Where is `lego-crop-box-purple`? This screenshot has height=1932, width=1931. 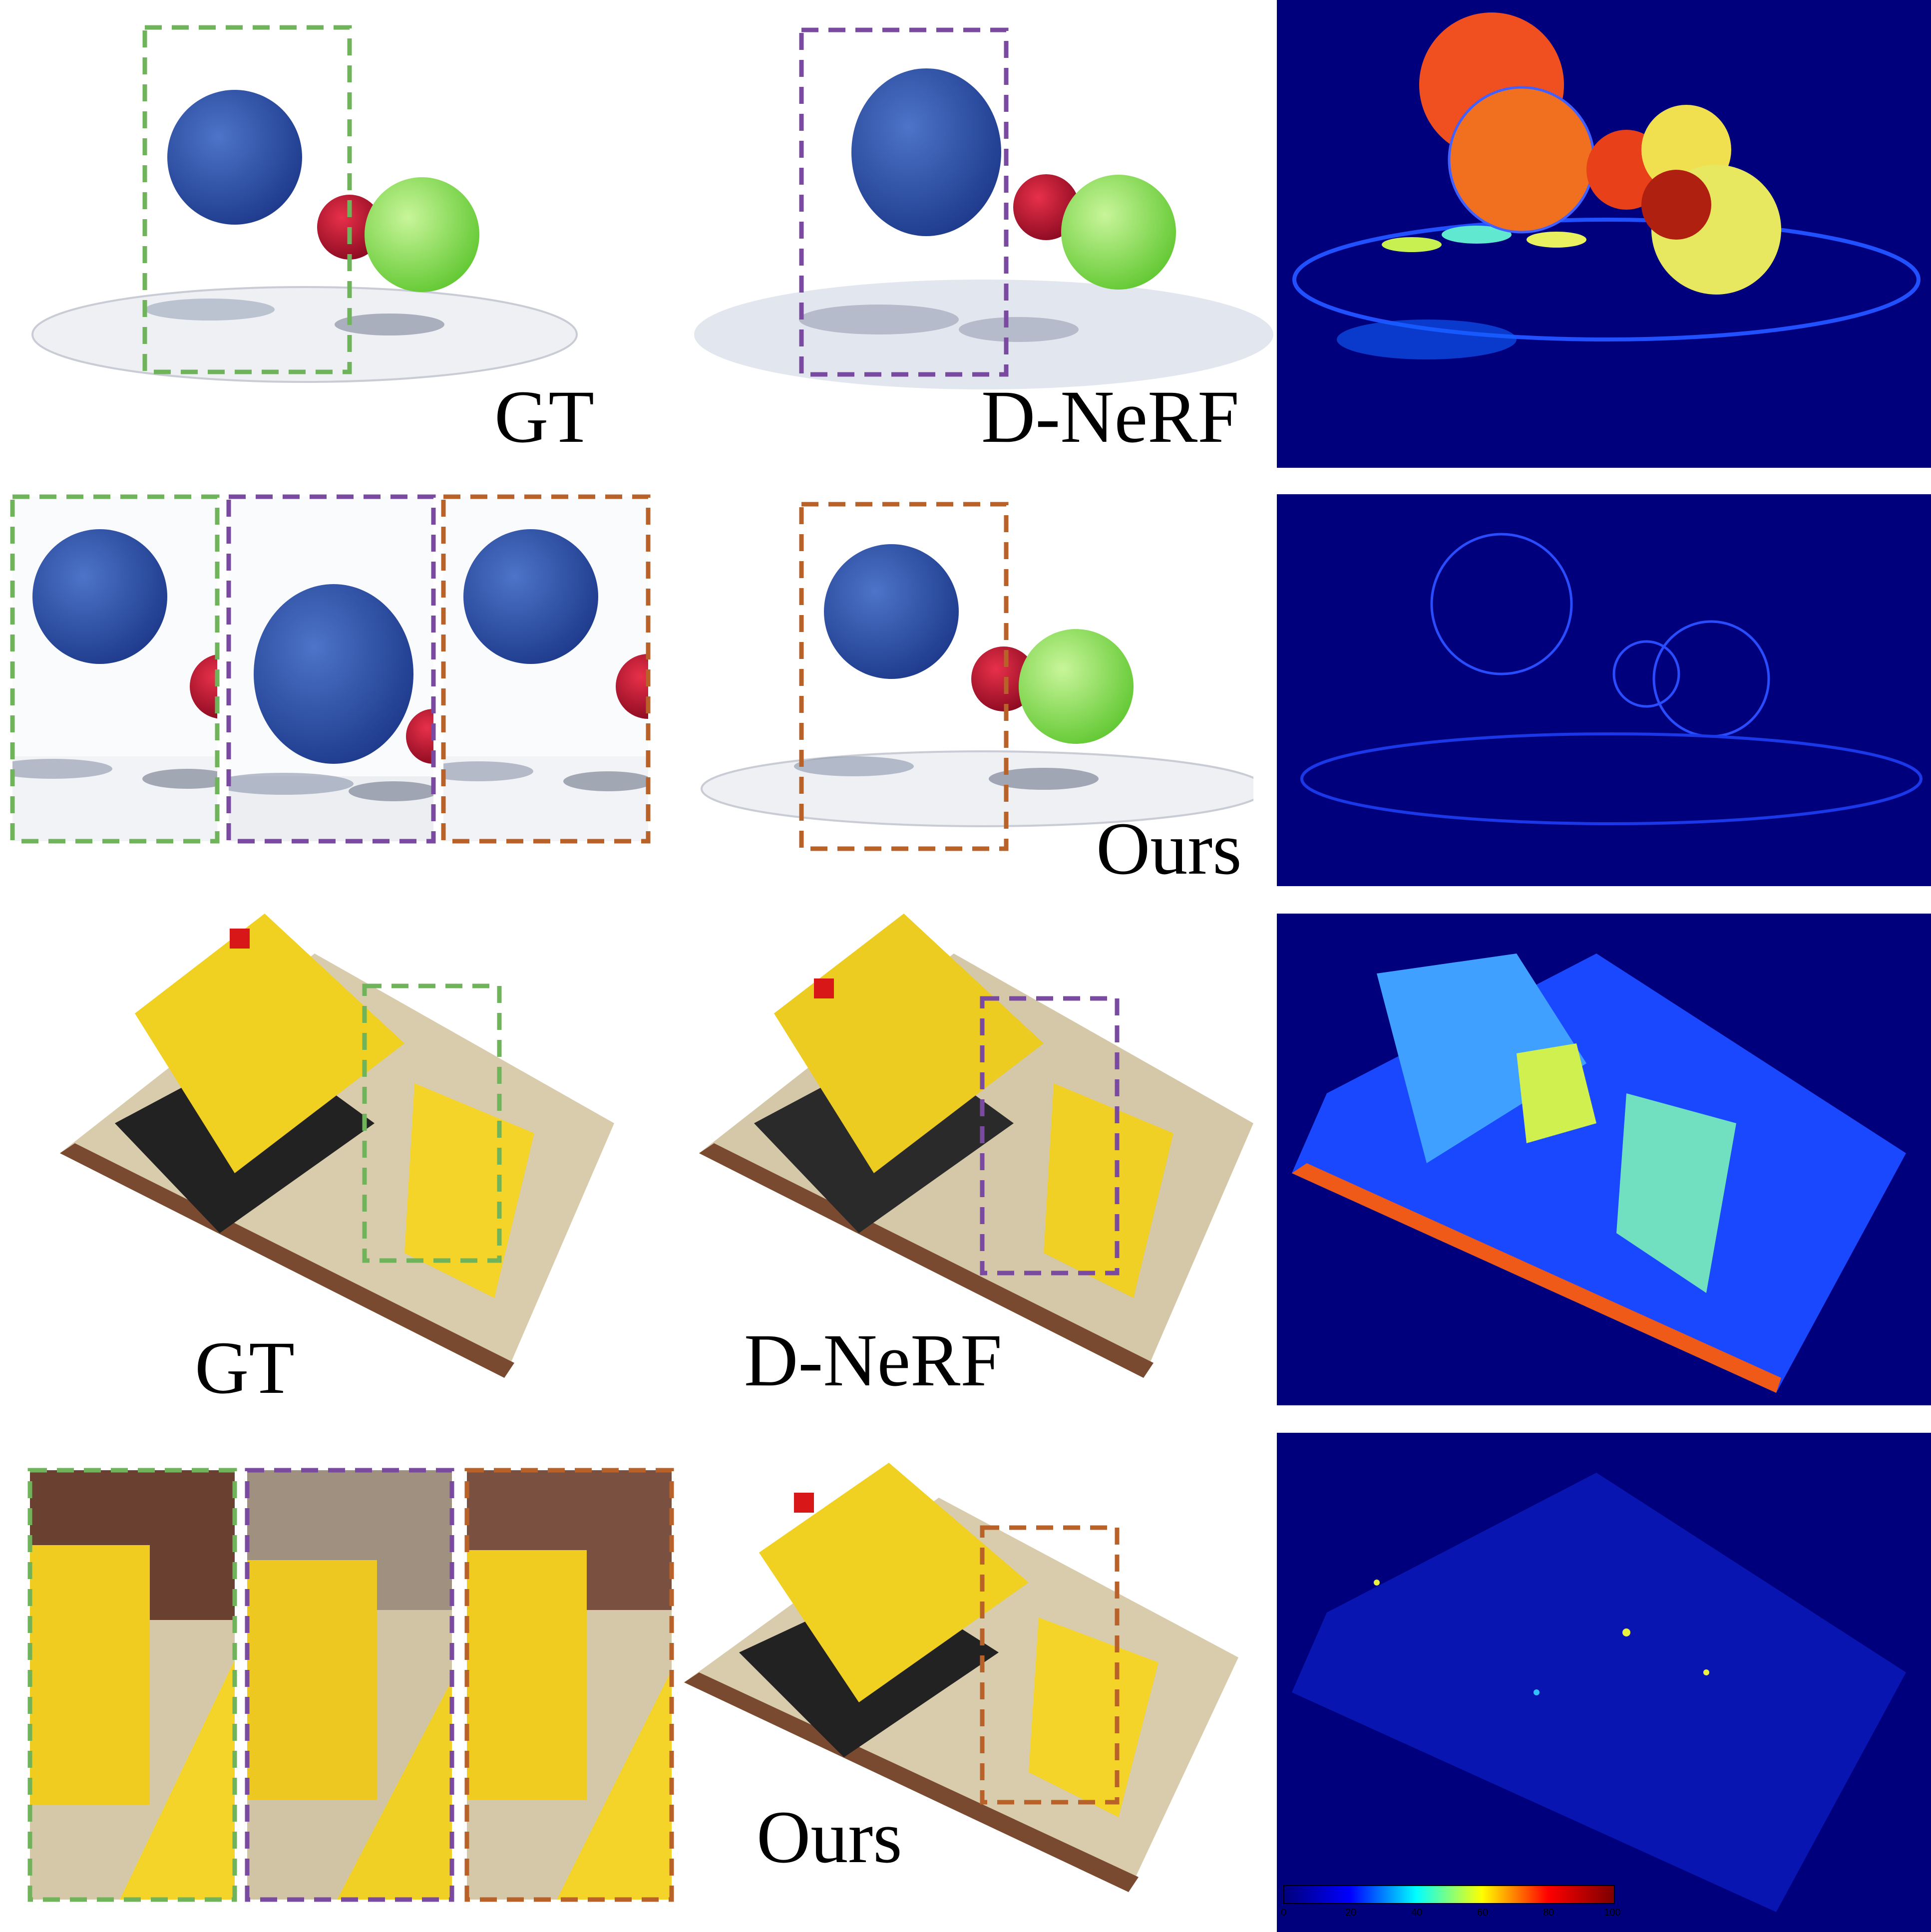 lego-crop-box-purple is located at coordinates (349, 1685).